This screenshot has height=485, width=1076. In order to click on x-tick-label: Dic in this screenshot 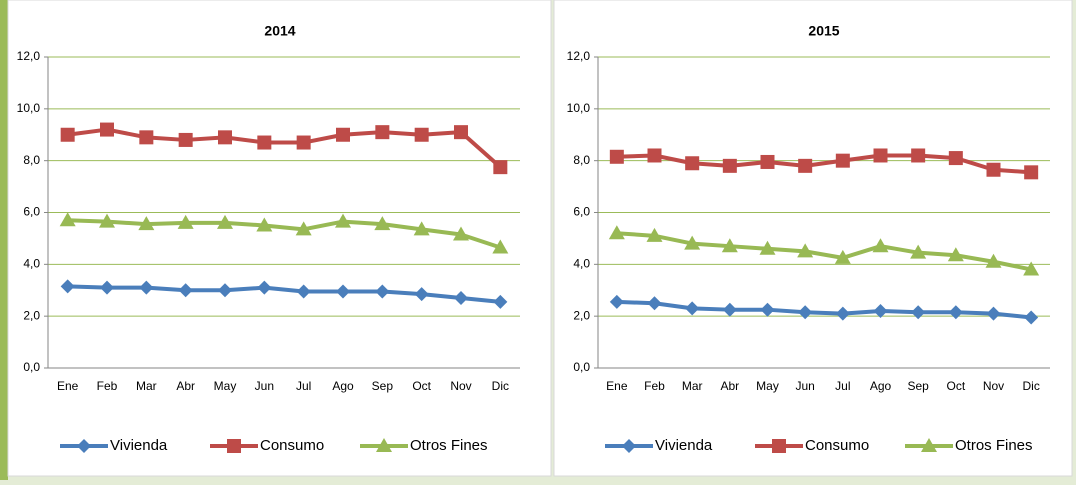, I will do `click(500, 386)`.